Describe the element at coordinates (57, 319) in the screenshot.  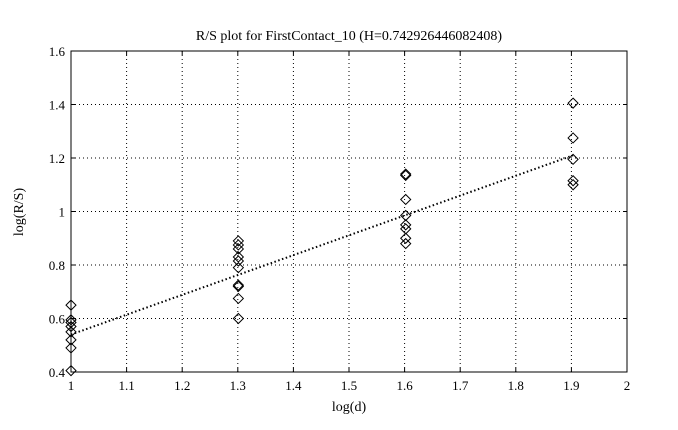
I see `y-tick-label: 0.6` at that location.